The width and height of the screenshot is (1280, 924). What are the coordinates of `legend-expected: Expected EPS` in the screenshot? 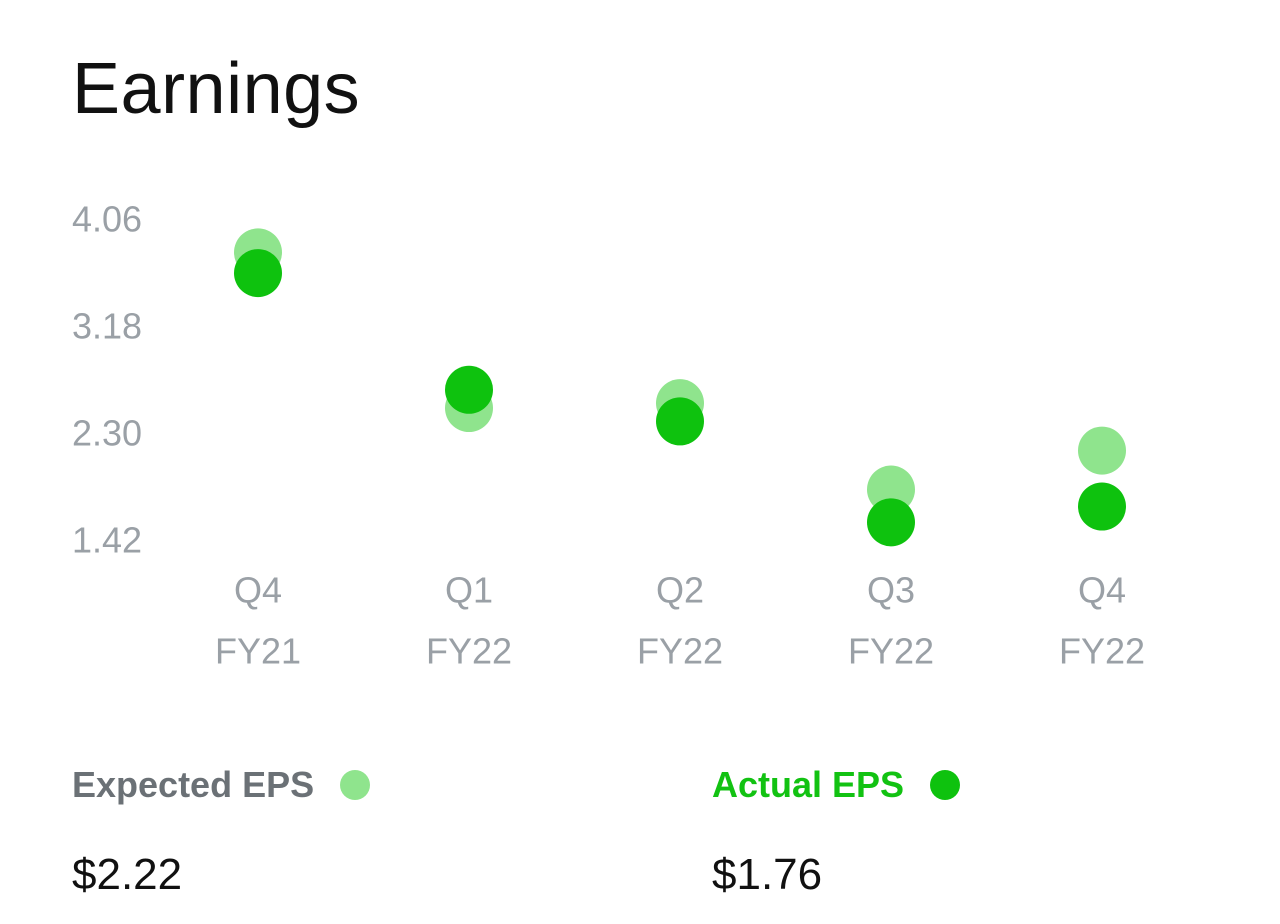 It's located at (221, 785).